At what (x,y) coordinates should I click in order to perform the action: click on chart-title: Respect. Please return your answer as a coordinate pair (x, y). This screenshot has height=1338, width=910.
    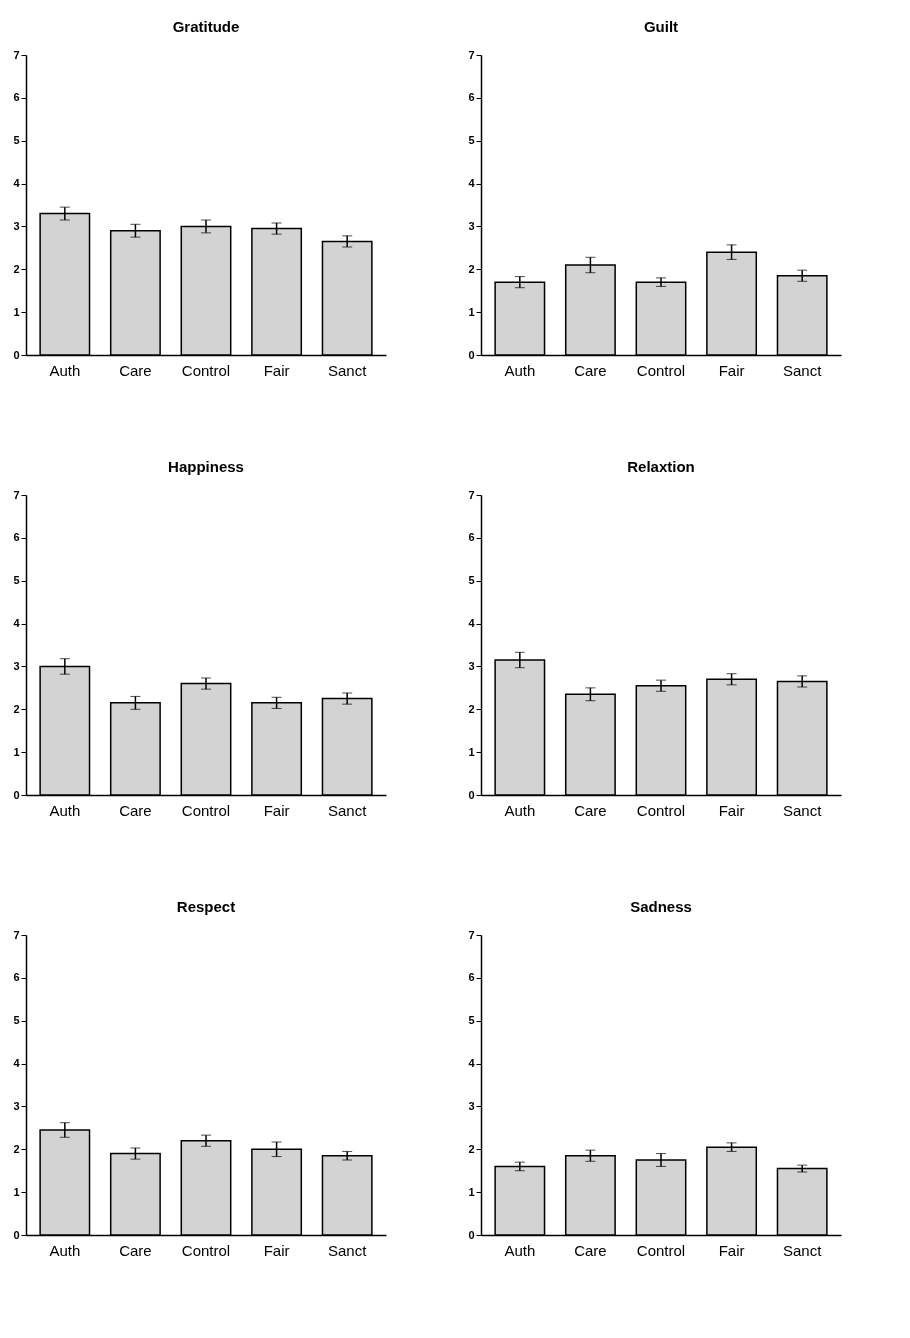
    Looking at the image, I should click on (206, 906).